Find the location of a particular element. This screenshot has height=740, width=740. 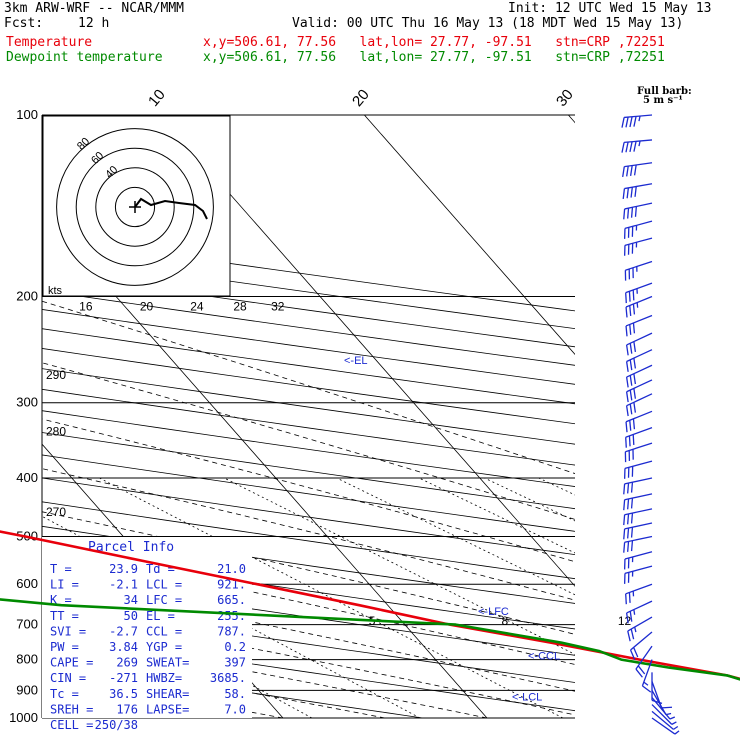

isotherm-label: 10 is located at coordinates (157, 98).